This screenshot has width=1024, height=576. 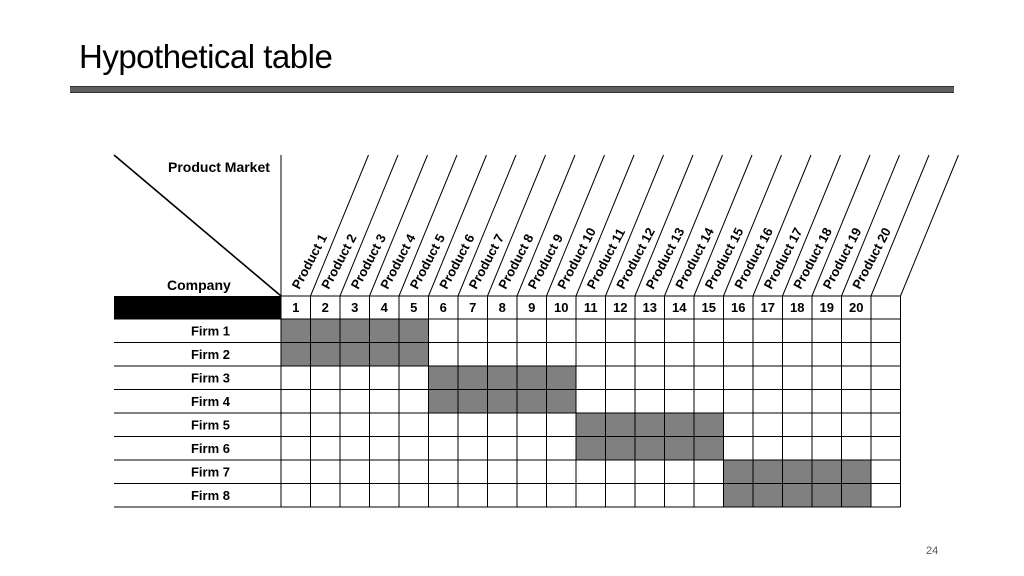 I want to click on page-number: 24, so click(x=932, y=551).